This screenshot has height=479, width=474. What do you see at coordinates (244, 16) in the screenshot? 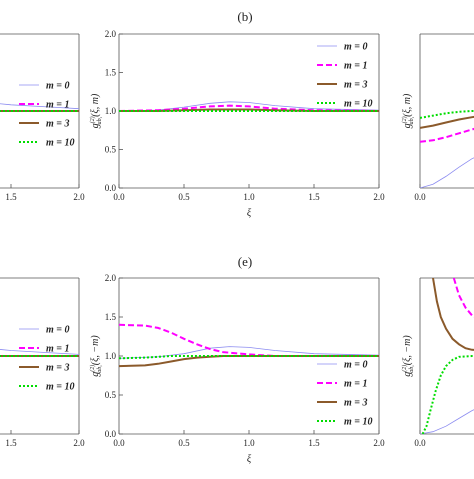
I see `panel-label-b: (b)` at bounding box center [244, 16].